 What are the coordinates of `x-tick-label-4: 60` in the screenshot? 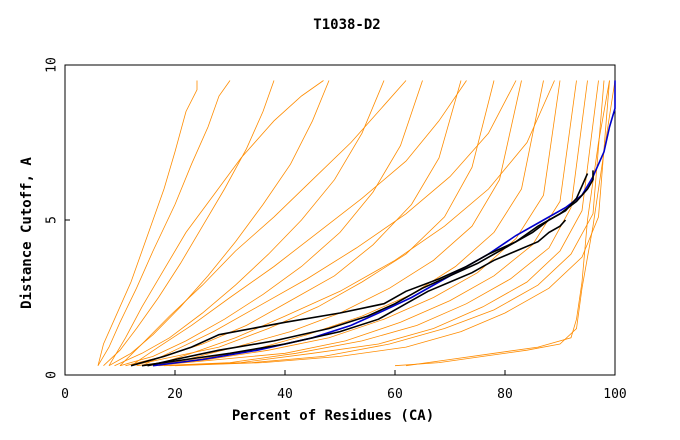 It's located at (395, 394).